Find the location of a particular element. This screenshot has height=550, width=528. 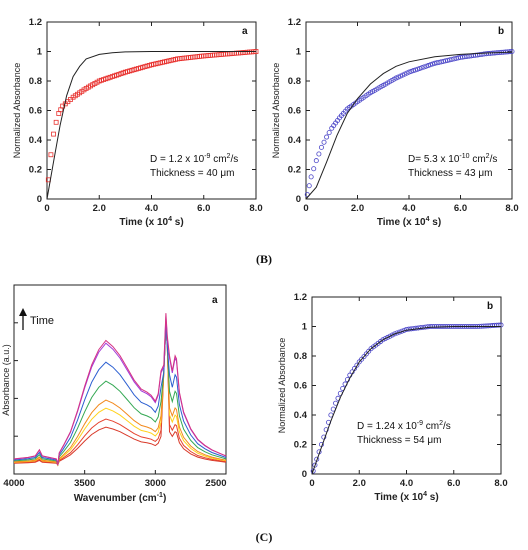

diffusion-annotation: D = 1.2 x 10-9 cm2/s is located at coordinates (194, 159).